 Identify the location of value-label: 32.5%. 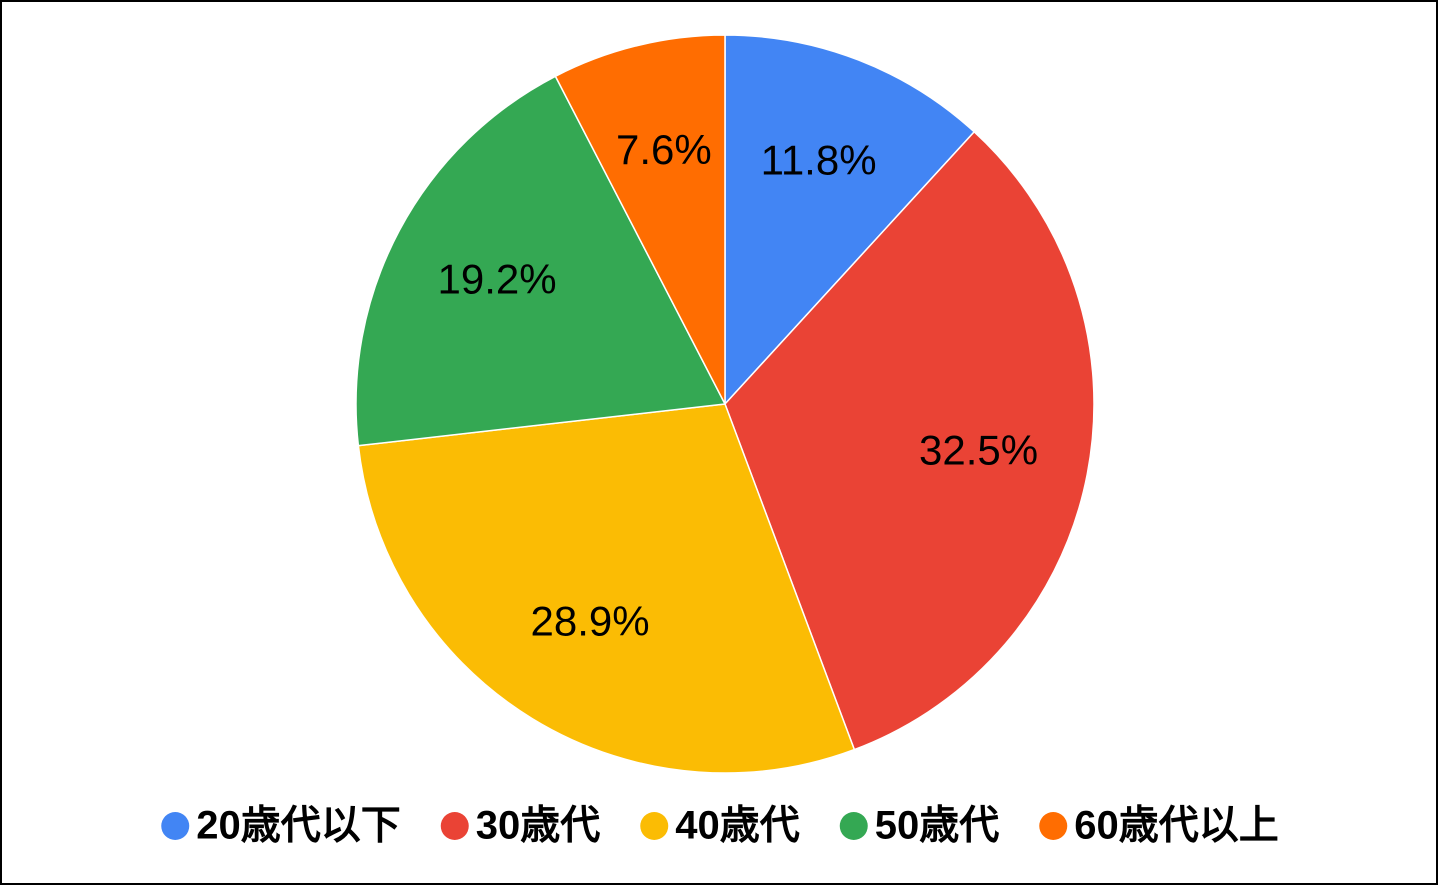
(978, 449).